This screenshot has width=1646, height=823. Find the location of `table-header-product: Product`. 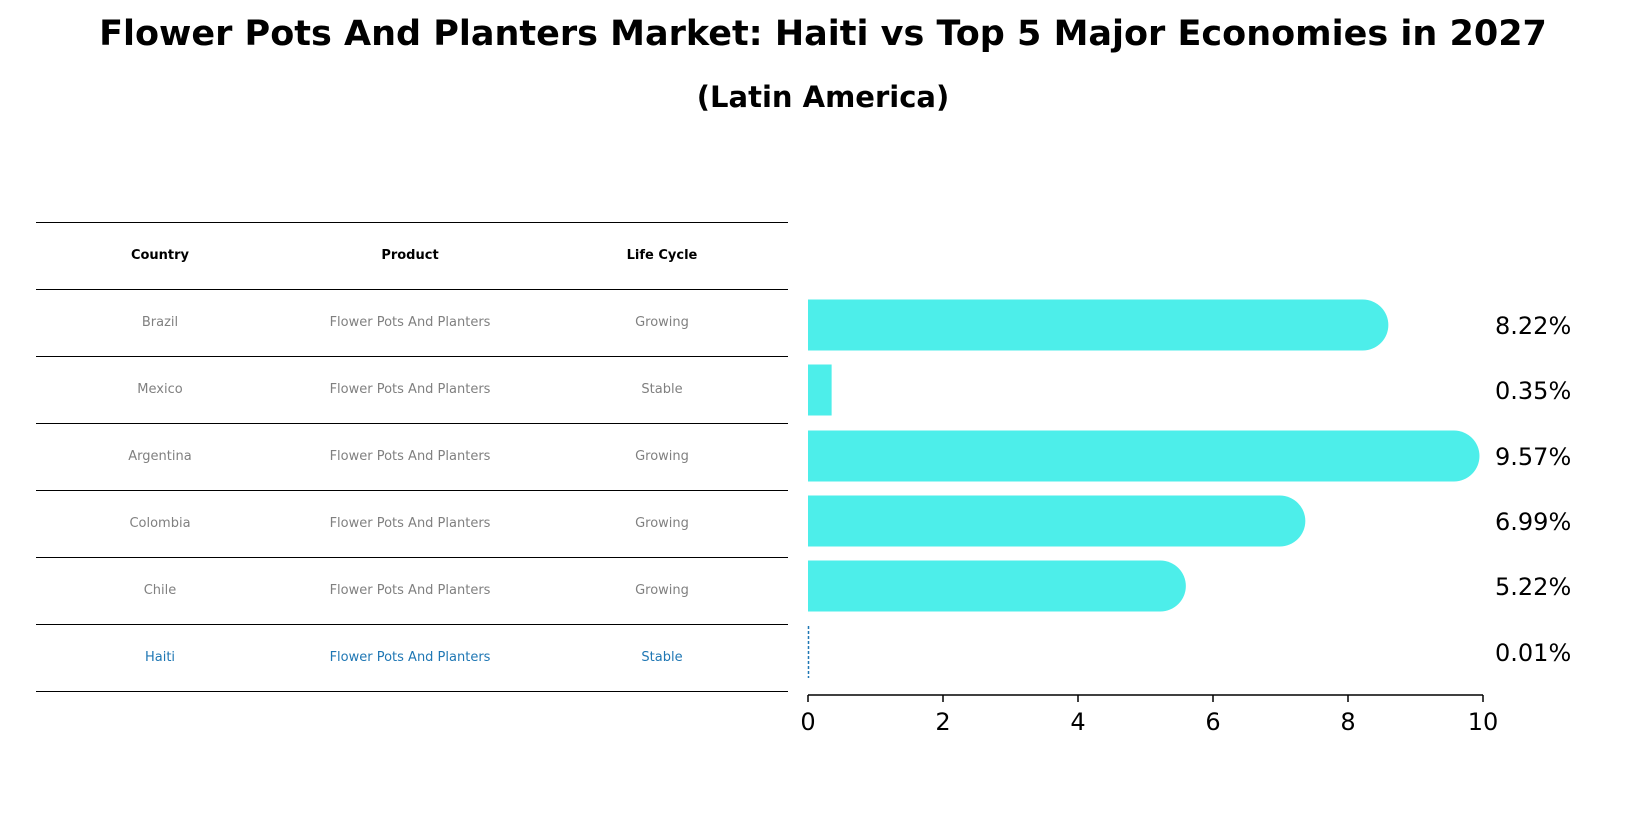

table-header-product: Product is located at coordinates (410, 255).